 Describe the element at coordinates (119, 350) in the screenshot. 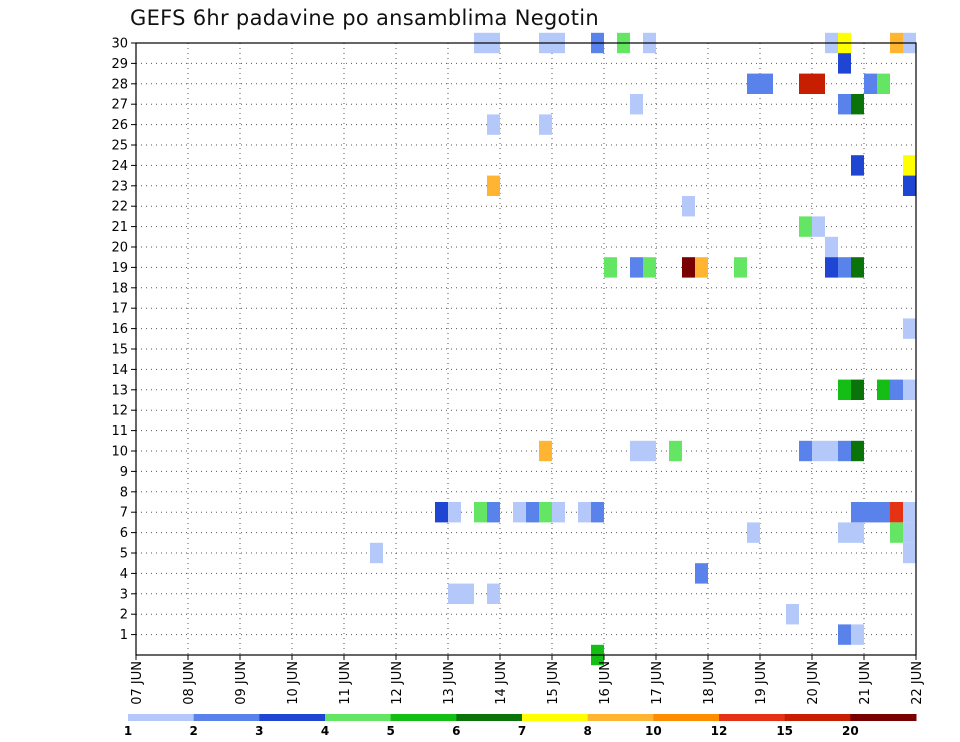

I see `y-tick-label: 15` at that location.